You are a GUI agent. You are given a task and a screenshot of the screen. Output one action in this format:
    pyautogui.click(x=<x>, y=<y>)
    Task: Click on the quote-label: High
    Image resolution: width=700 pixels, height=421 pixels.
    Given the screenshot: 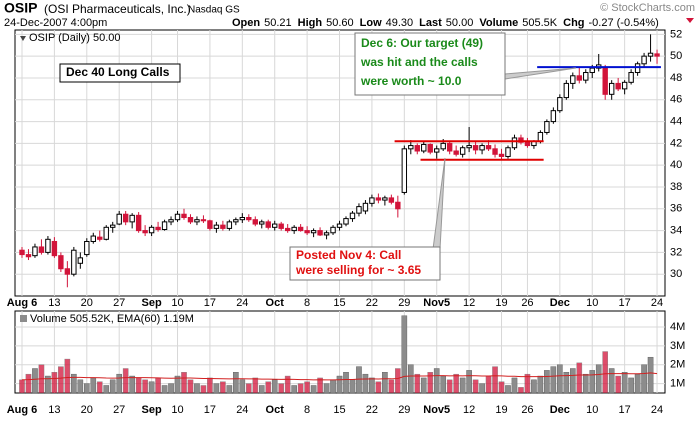 What is the action you would take?
    pyautogui.click(x=310, y=23)
    